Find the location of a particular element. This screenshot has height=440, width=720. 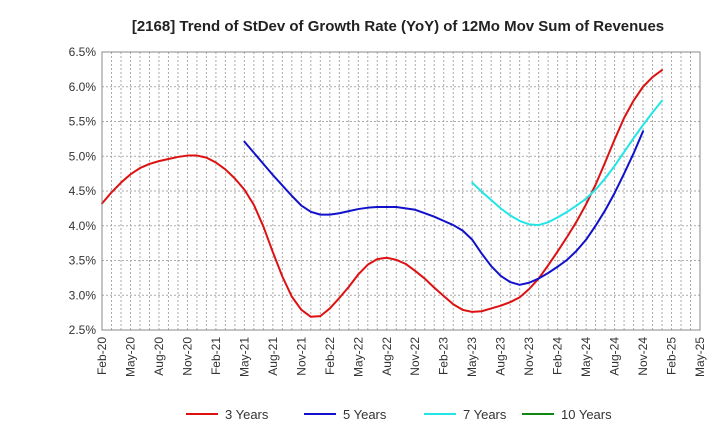

y-tick-label: 6.0% is located at coordinates (83, 87).